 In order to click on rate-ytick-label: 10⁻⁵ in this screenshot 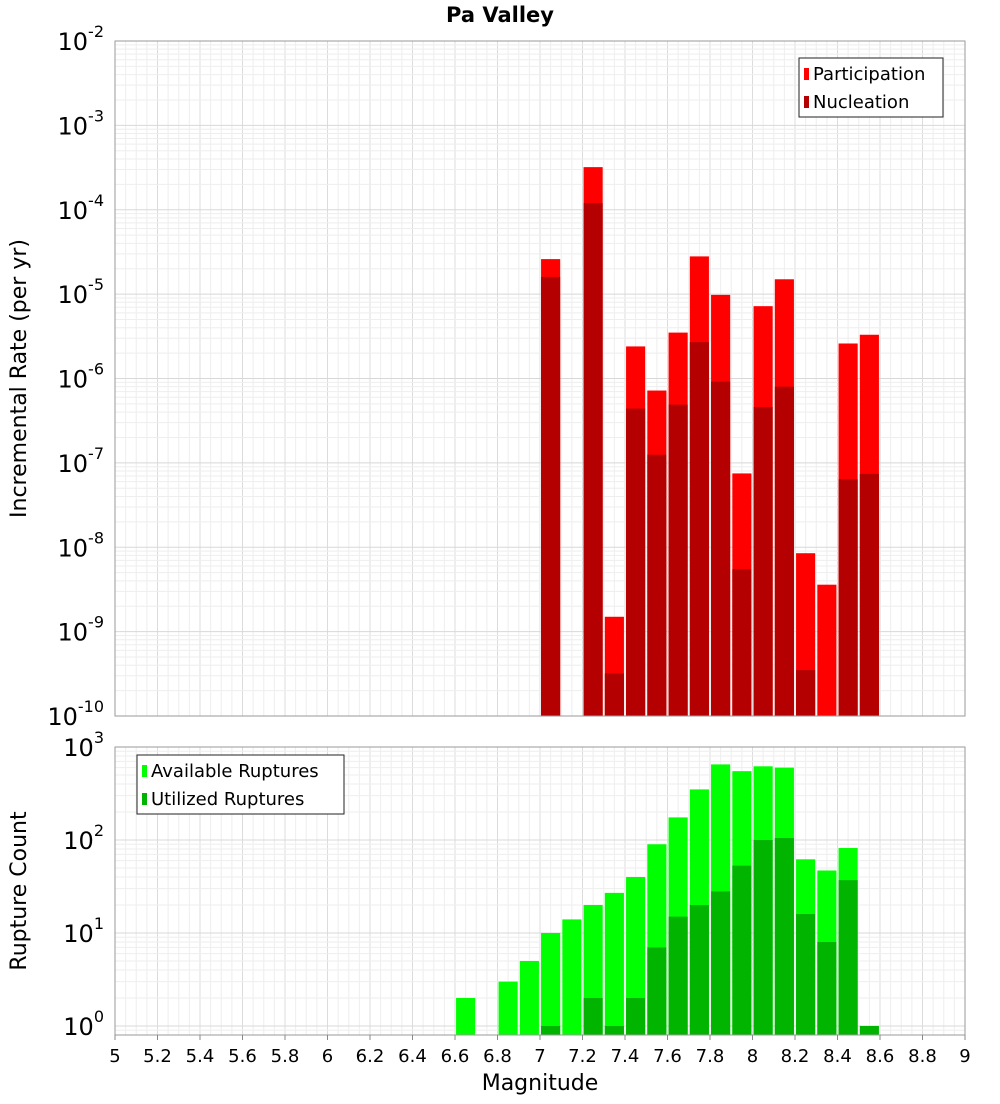, I will do `click(81, 292)`.